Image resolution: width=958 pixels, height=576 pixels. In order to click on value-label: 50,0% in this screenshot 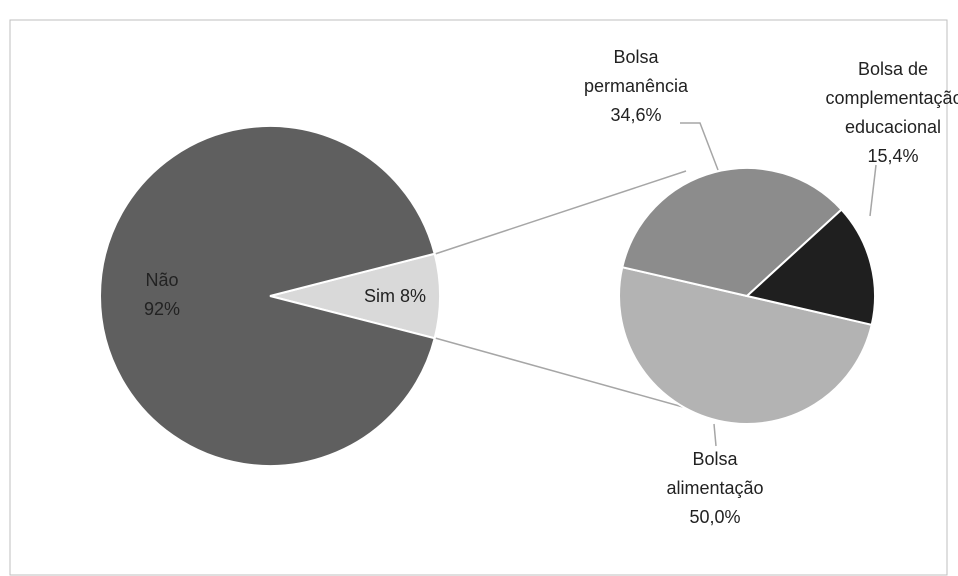, I will do `click(715, 517)`.